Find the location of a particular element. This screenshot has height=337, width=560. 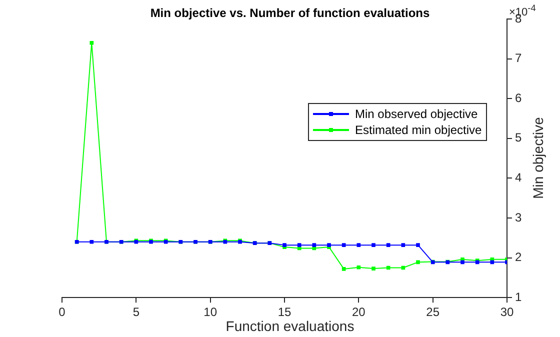

x-tick-label: 10 is located at coordinates (211, 312).